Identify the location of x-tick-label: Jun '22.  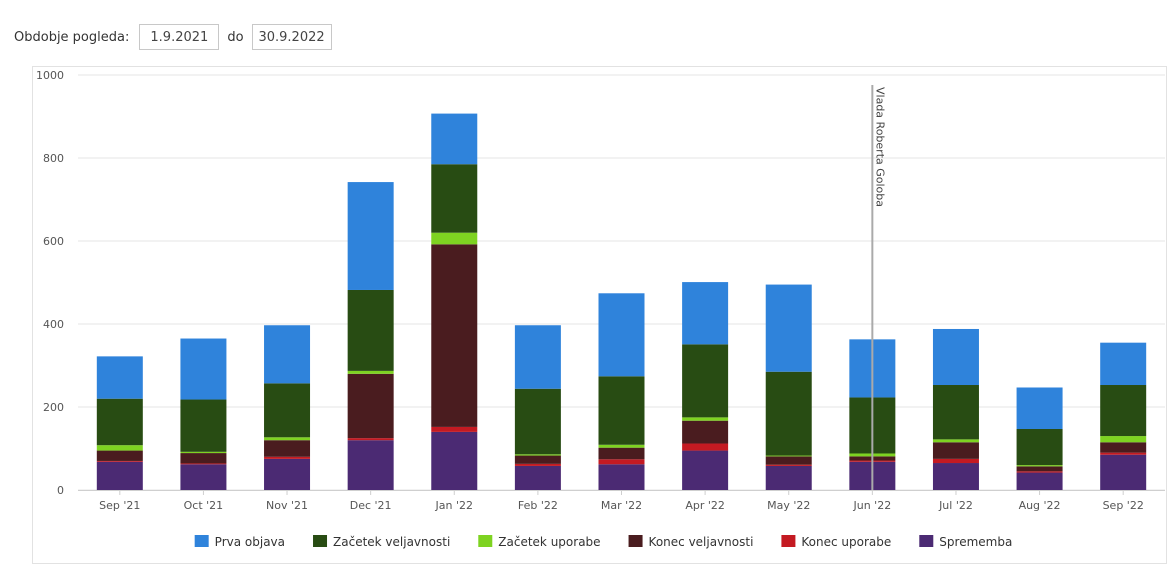
(871, 505).